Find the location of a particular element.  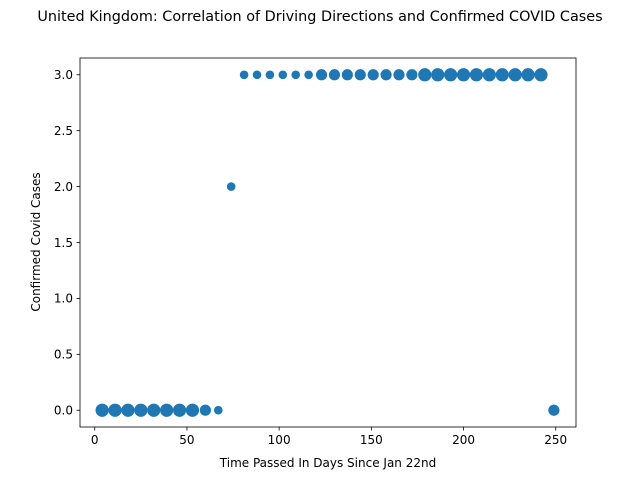

y-tick-label: 2.0 is located at coordinates (63, 187).